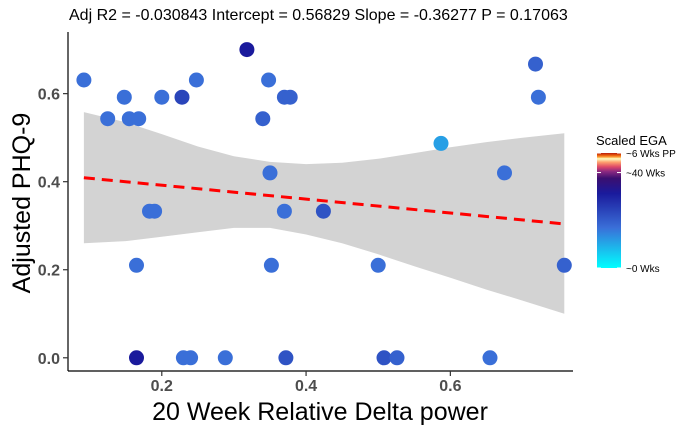  Describe the element at coordinates (636, 204) in the screenshot. I see `colorbar-legend: Scaled EGA ~6 Wks PP ~40 Wks ~0 Wks` at that location.